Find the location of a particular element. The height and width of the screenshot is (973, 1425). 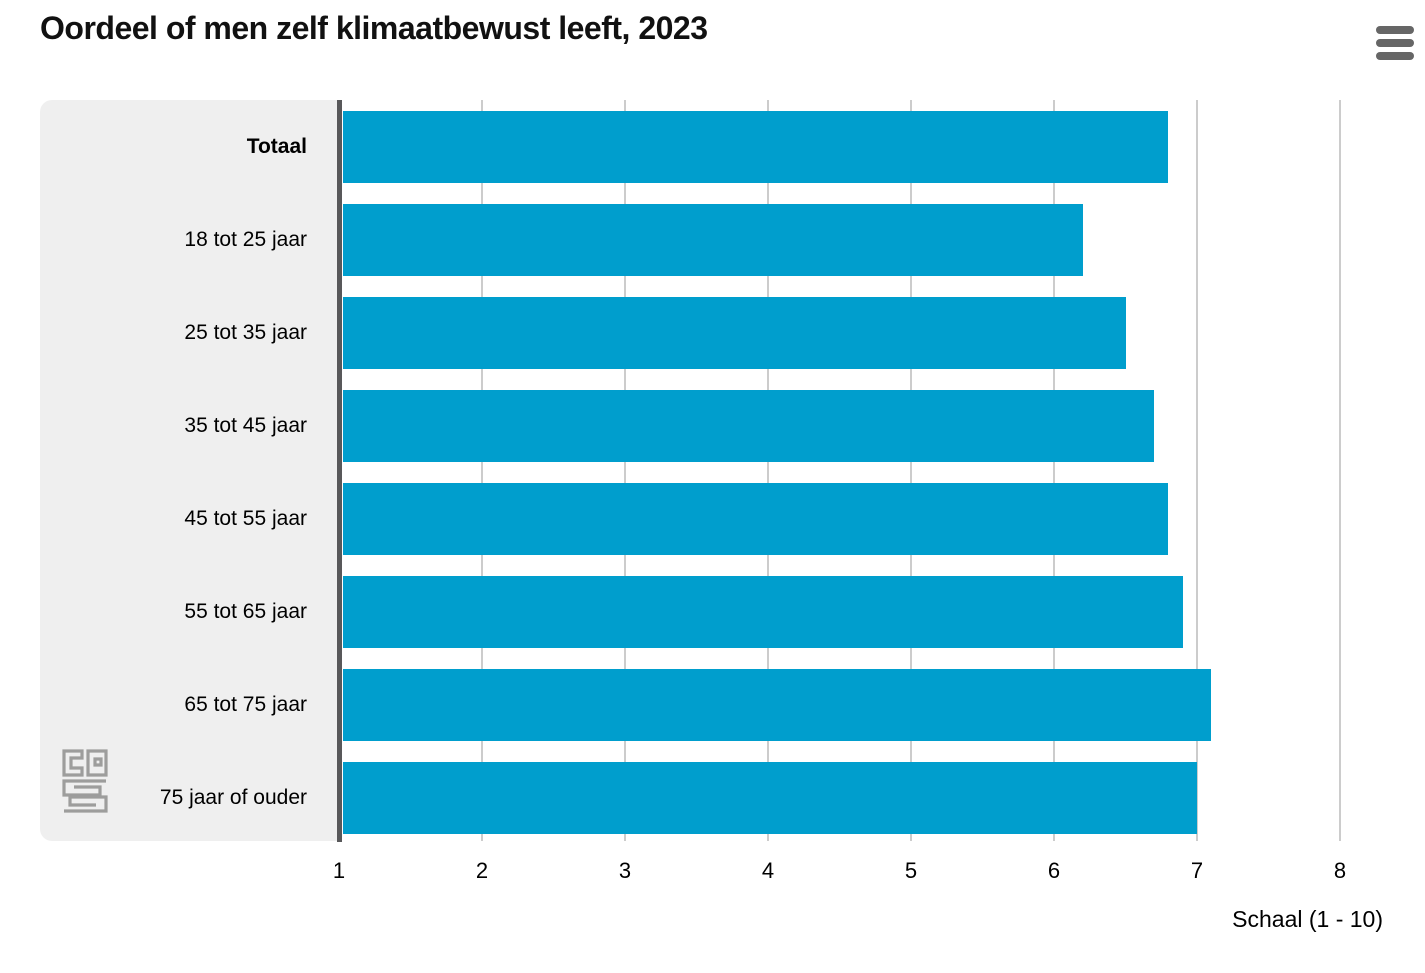

category-label: 45 tot 55 jaar is located at coordinates (245, 518).